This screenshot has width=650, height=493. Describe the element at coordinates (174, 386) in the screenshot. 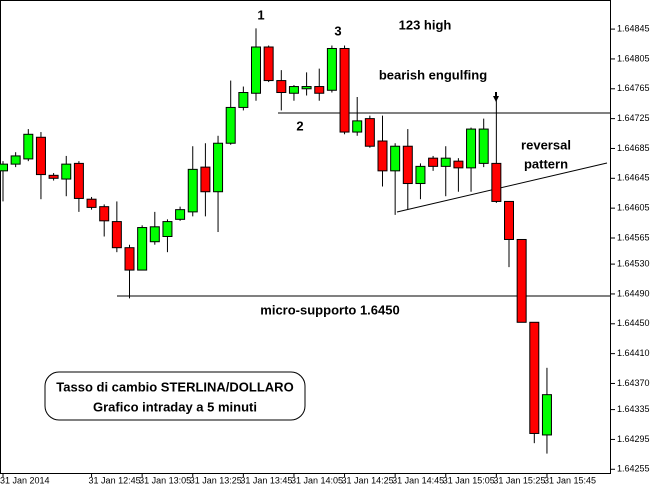

I see `box-text: Tasso di cambio STERLINA/DOLLARO` at that location.